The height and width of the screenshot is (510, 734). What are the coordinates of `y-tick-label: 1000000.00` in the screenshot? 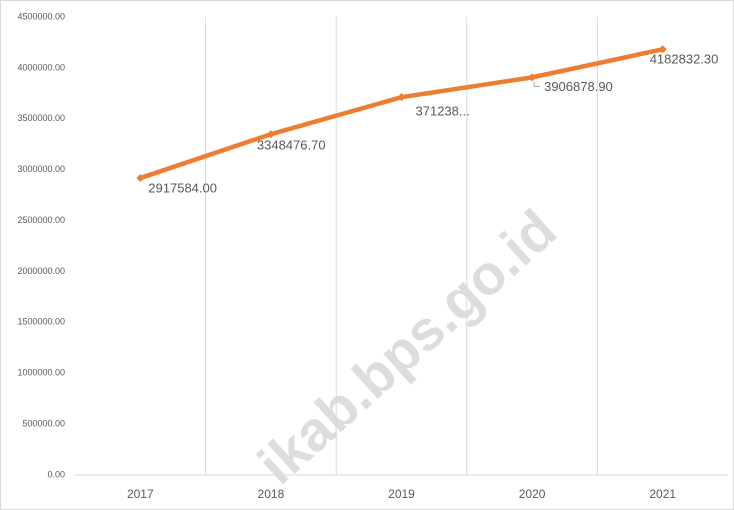 It's located at (41, 373).